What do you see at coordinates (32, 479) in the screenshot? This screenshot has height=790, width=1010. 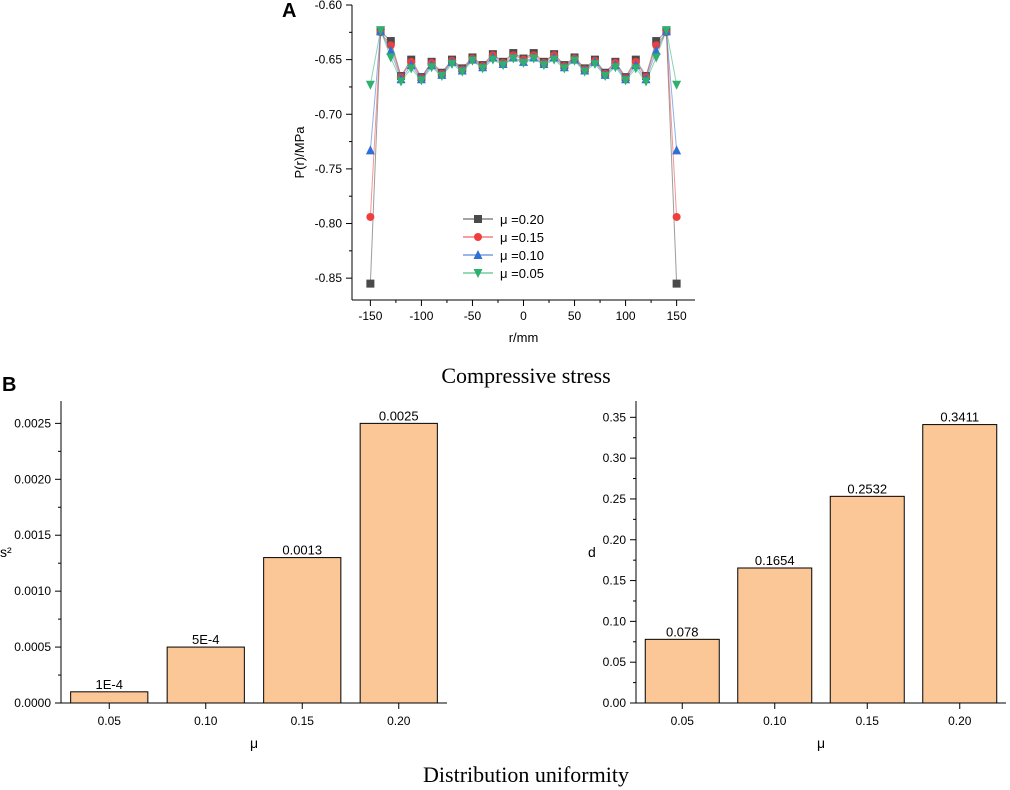 I see `y-tick-label: 0.0020` at bounding box center [32, 479].